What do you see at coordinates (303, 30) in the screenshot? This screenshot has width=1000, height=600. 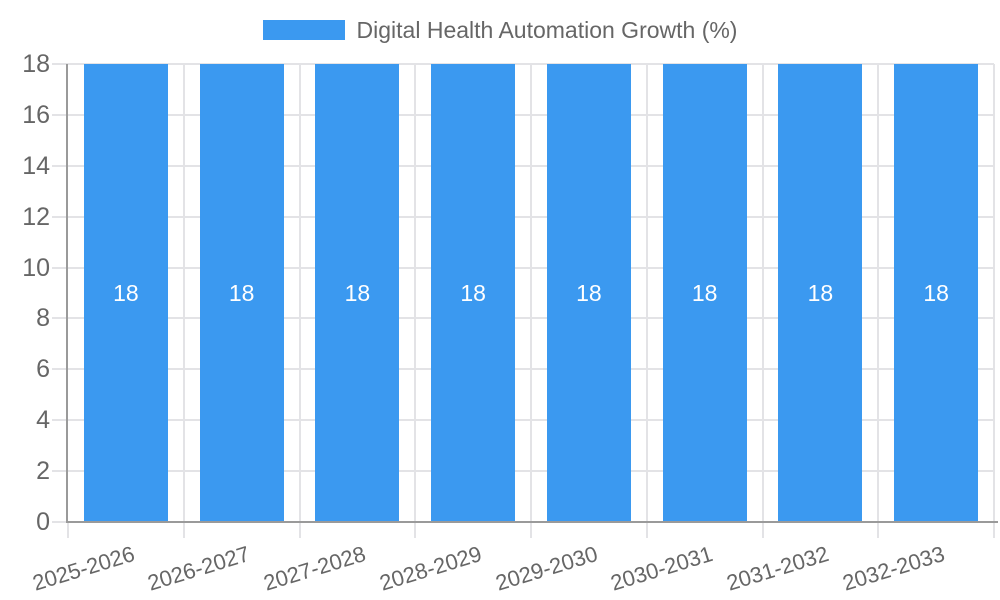 I see `legend-swatch` at bounding box center [303, 30].